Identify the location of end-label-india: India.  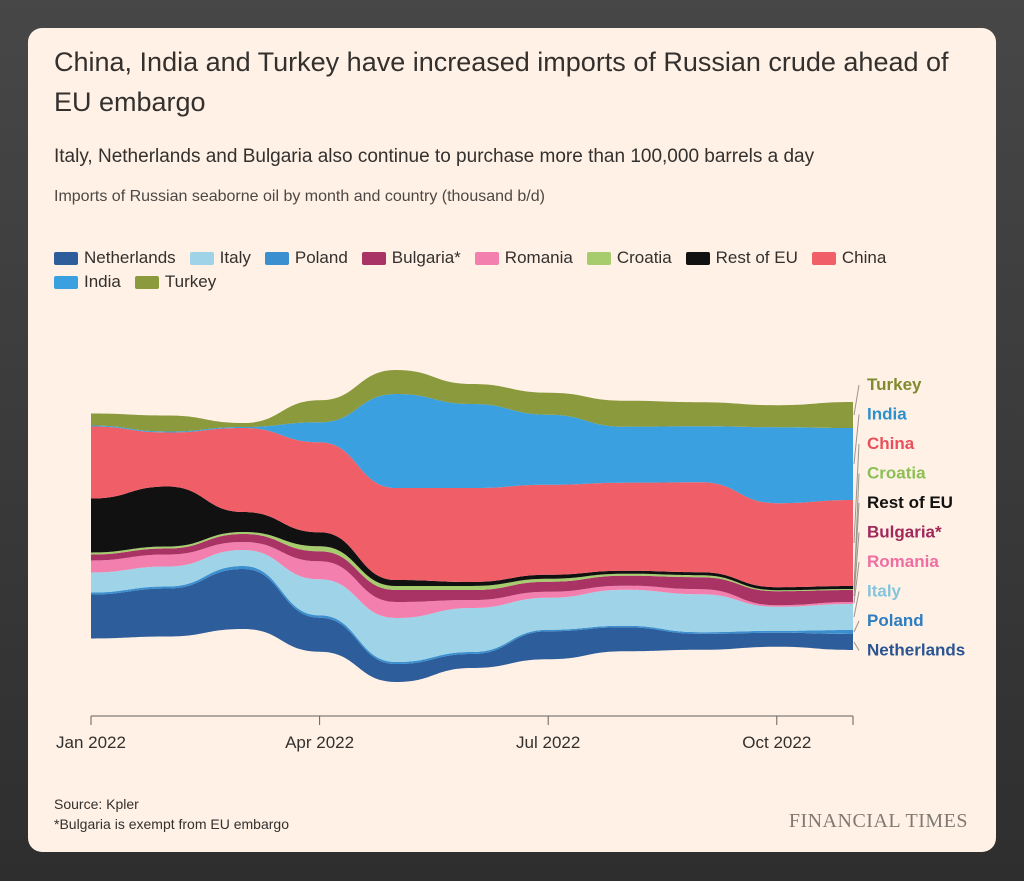
(887, 414).